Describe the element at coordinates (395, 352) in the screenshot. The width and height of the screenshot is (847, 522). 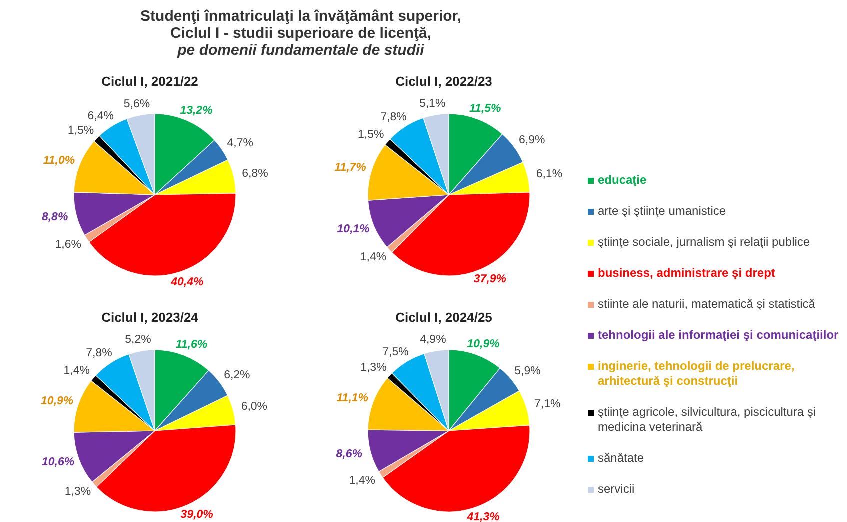
I see `data-label: 7,5%` at that location.